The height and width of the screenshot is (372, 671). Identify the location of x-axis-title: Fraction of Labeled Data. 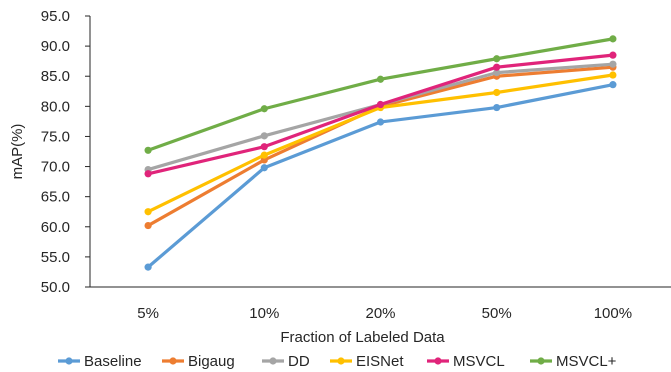
(362, 337).